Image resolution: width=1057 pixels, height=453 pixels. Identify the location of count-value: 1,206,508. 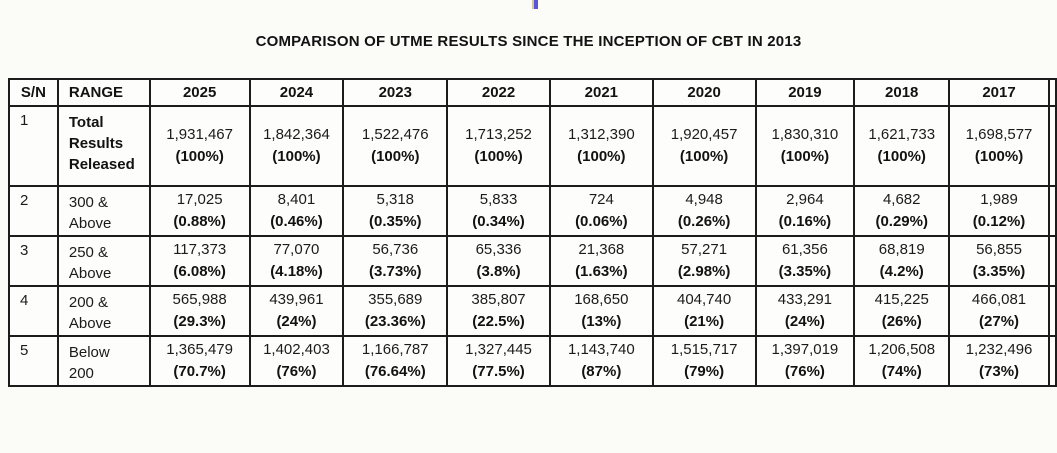
(902, 350).